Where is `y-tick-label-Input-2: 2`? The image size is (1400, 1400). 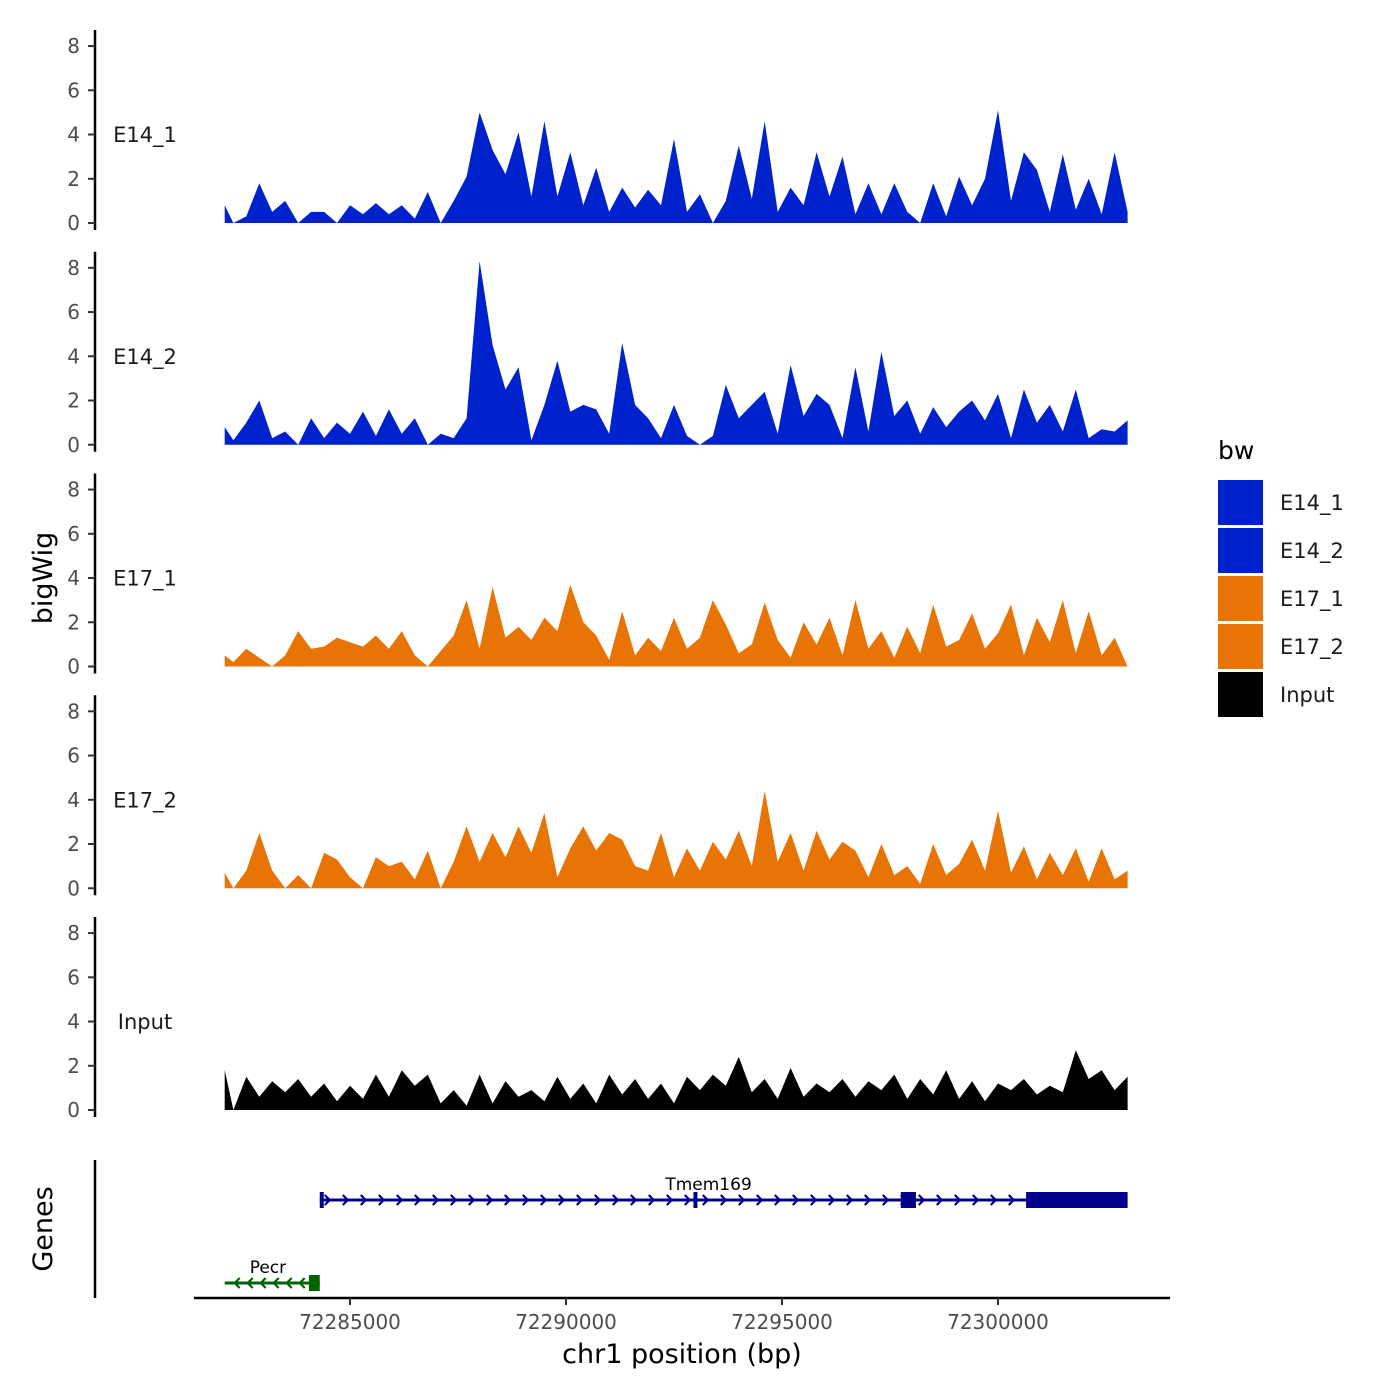
y-tick-label-Input-2: 2 is located at coordinates (73, 1066).